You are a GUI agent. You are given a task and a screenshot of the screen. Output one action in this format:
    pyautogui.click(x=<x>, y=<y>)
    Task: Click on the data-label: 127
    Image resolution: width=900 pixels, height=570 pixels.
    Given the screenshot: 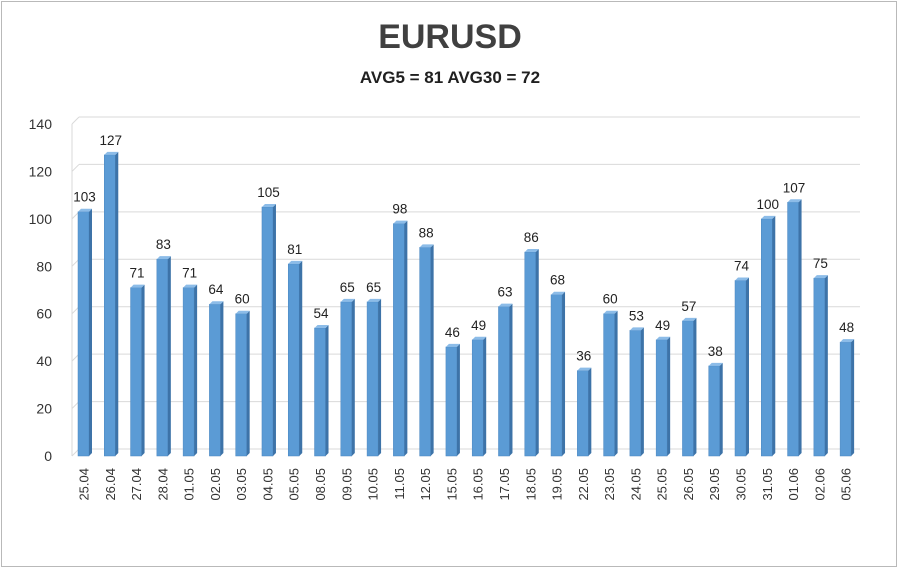 What is the action you would take?
    pyautogui.click(x=111, y=140)
    